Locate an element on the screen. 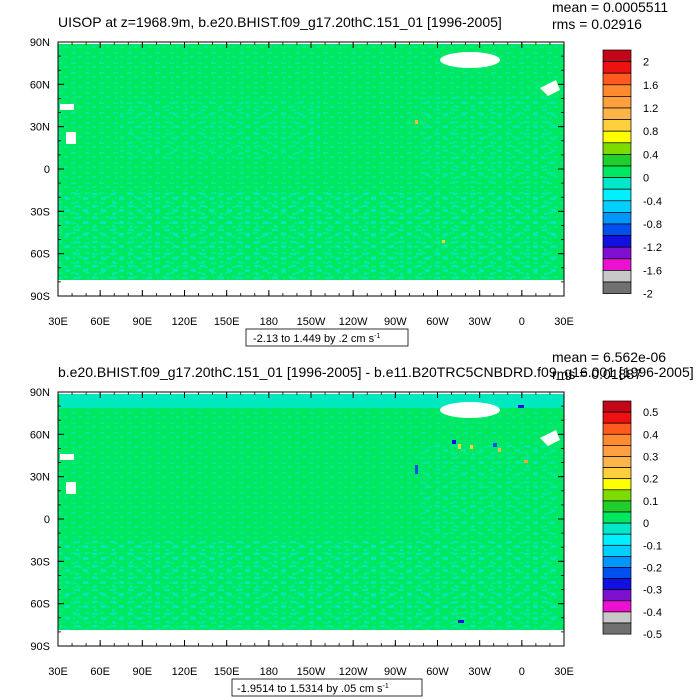 This screenshot has width=700, height=700. colorbar-label: -0.2 is located at coordinates (652, 569).